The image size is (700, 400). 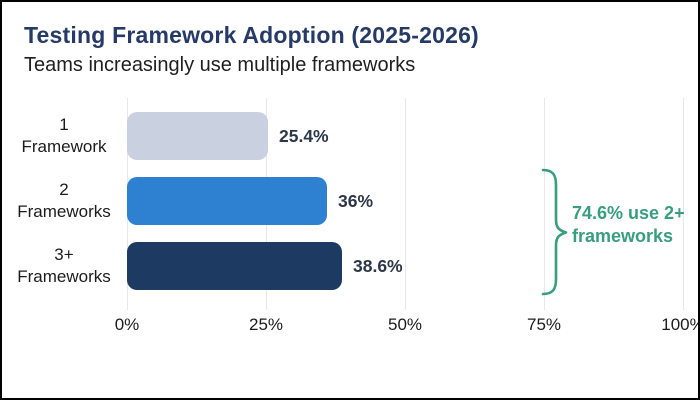 I want to click on bar-3-frameworks, so click(x=234, y=266).